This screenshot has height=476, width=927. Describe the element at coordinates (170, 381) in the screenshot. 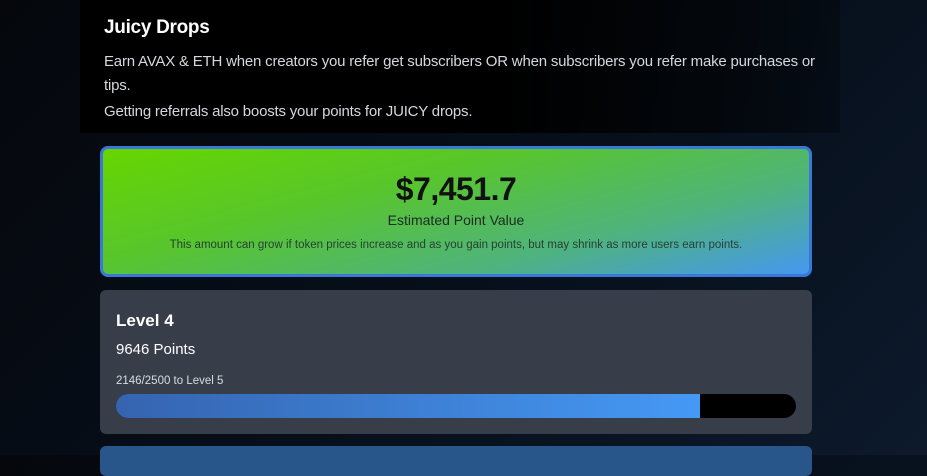

I see `progress-label: 2146/2500 to Level 5` at that location.